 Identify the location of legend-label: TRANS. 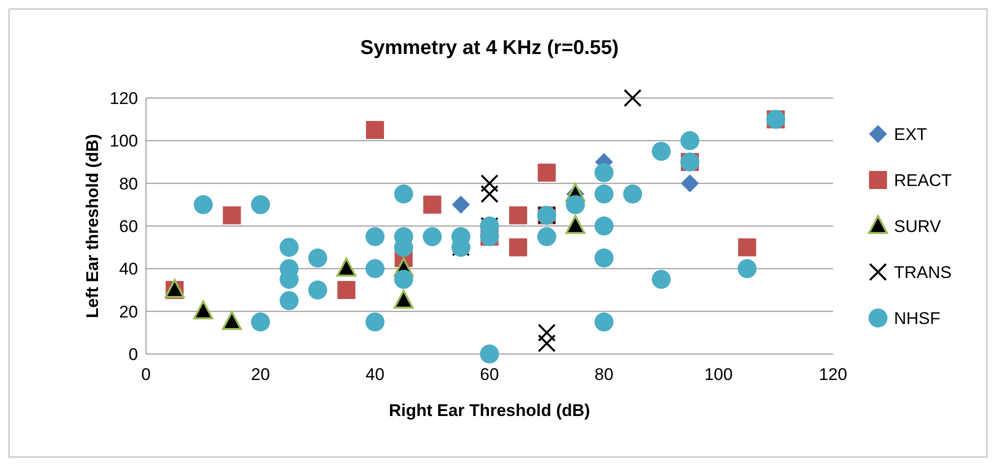
(923, 272).